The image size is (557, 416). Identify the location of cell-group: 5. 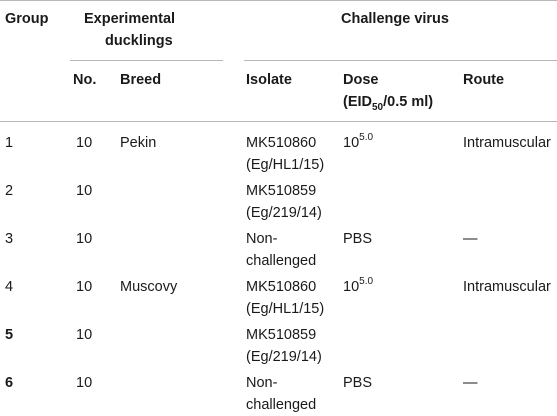
(9, 335).